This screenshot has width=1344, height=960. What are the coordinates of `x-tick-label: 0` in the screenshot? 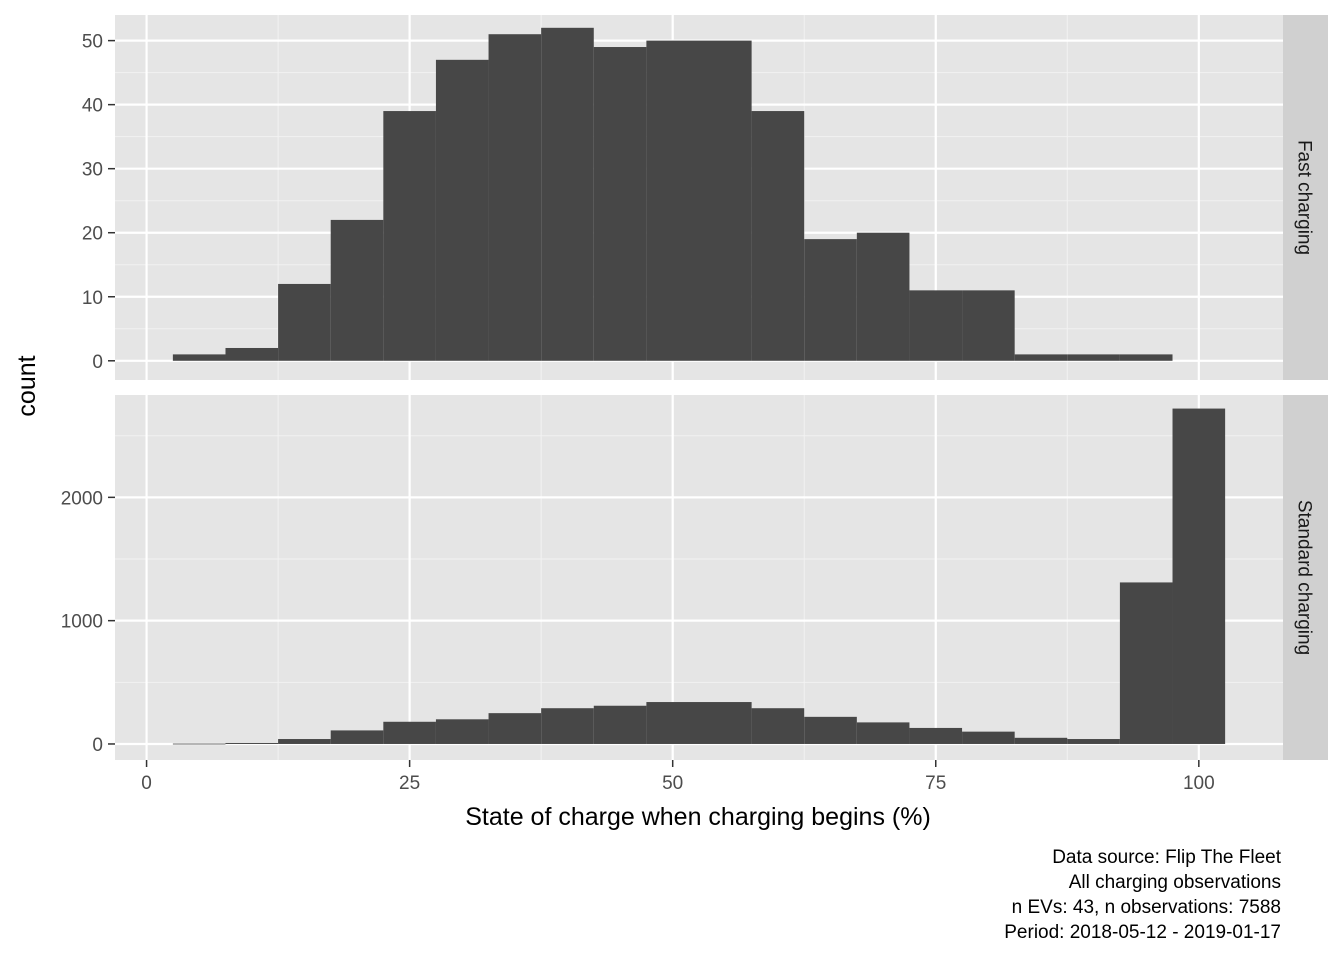 It's located at (146, 783).